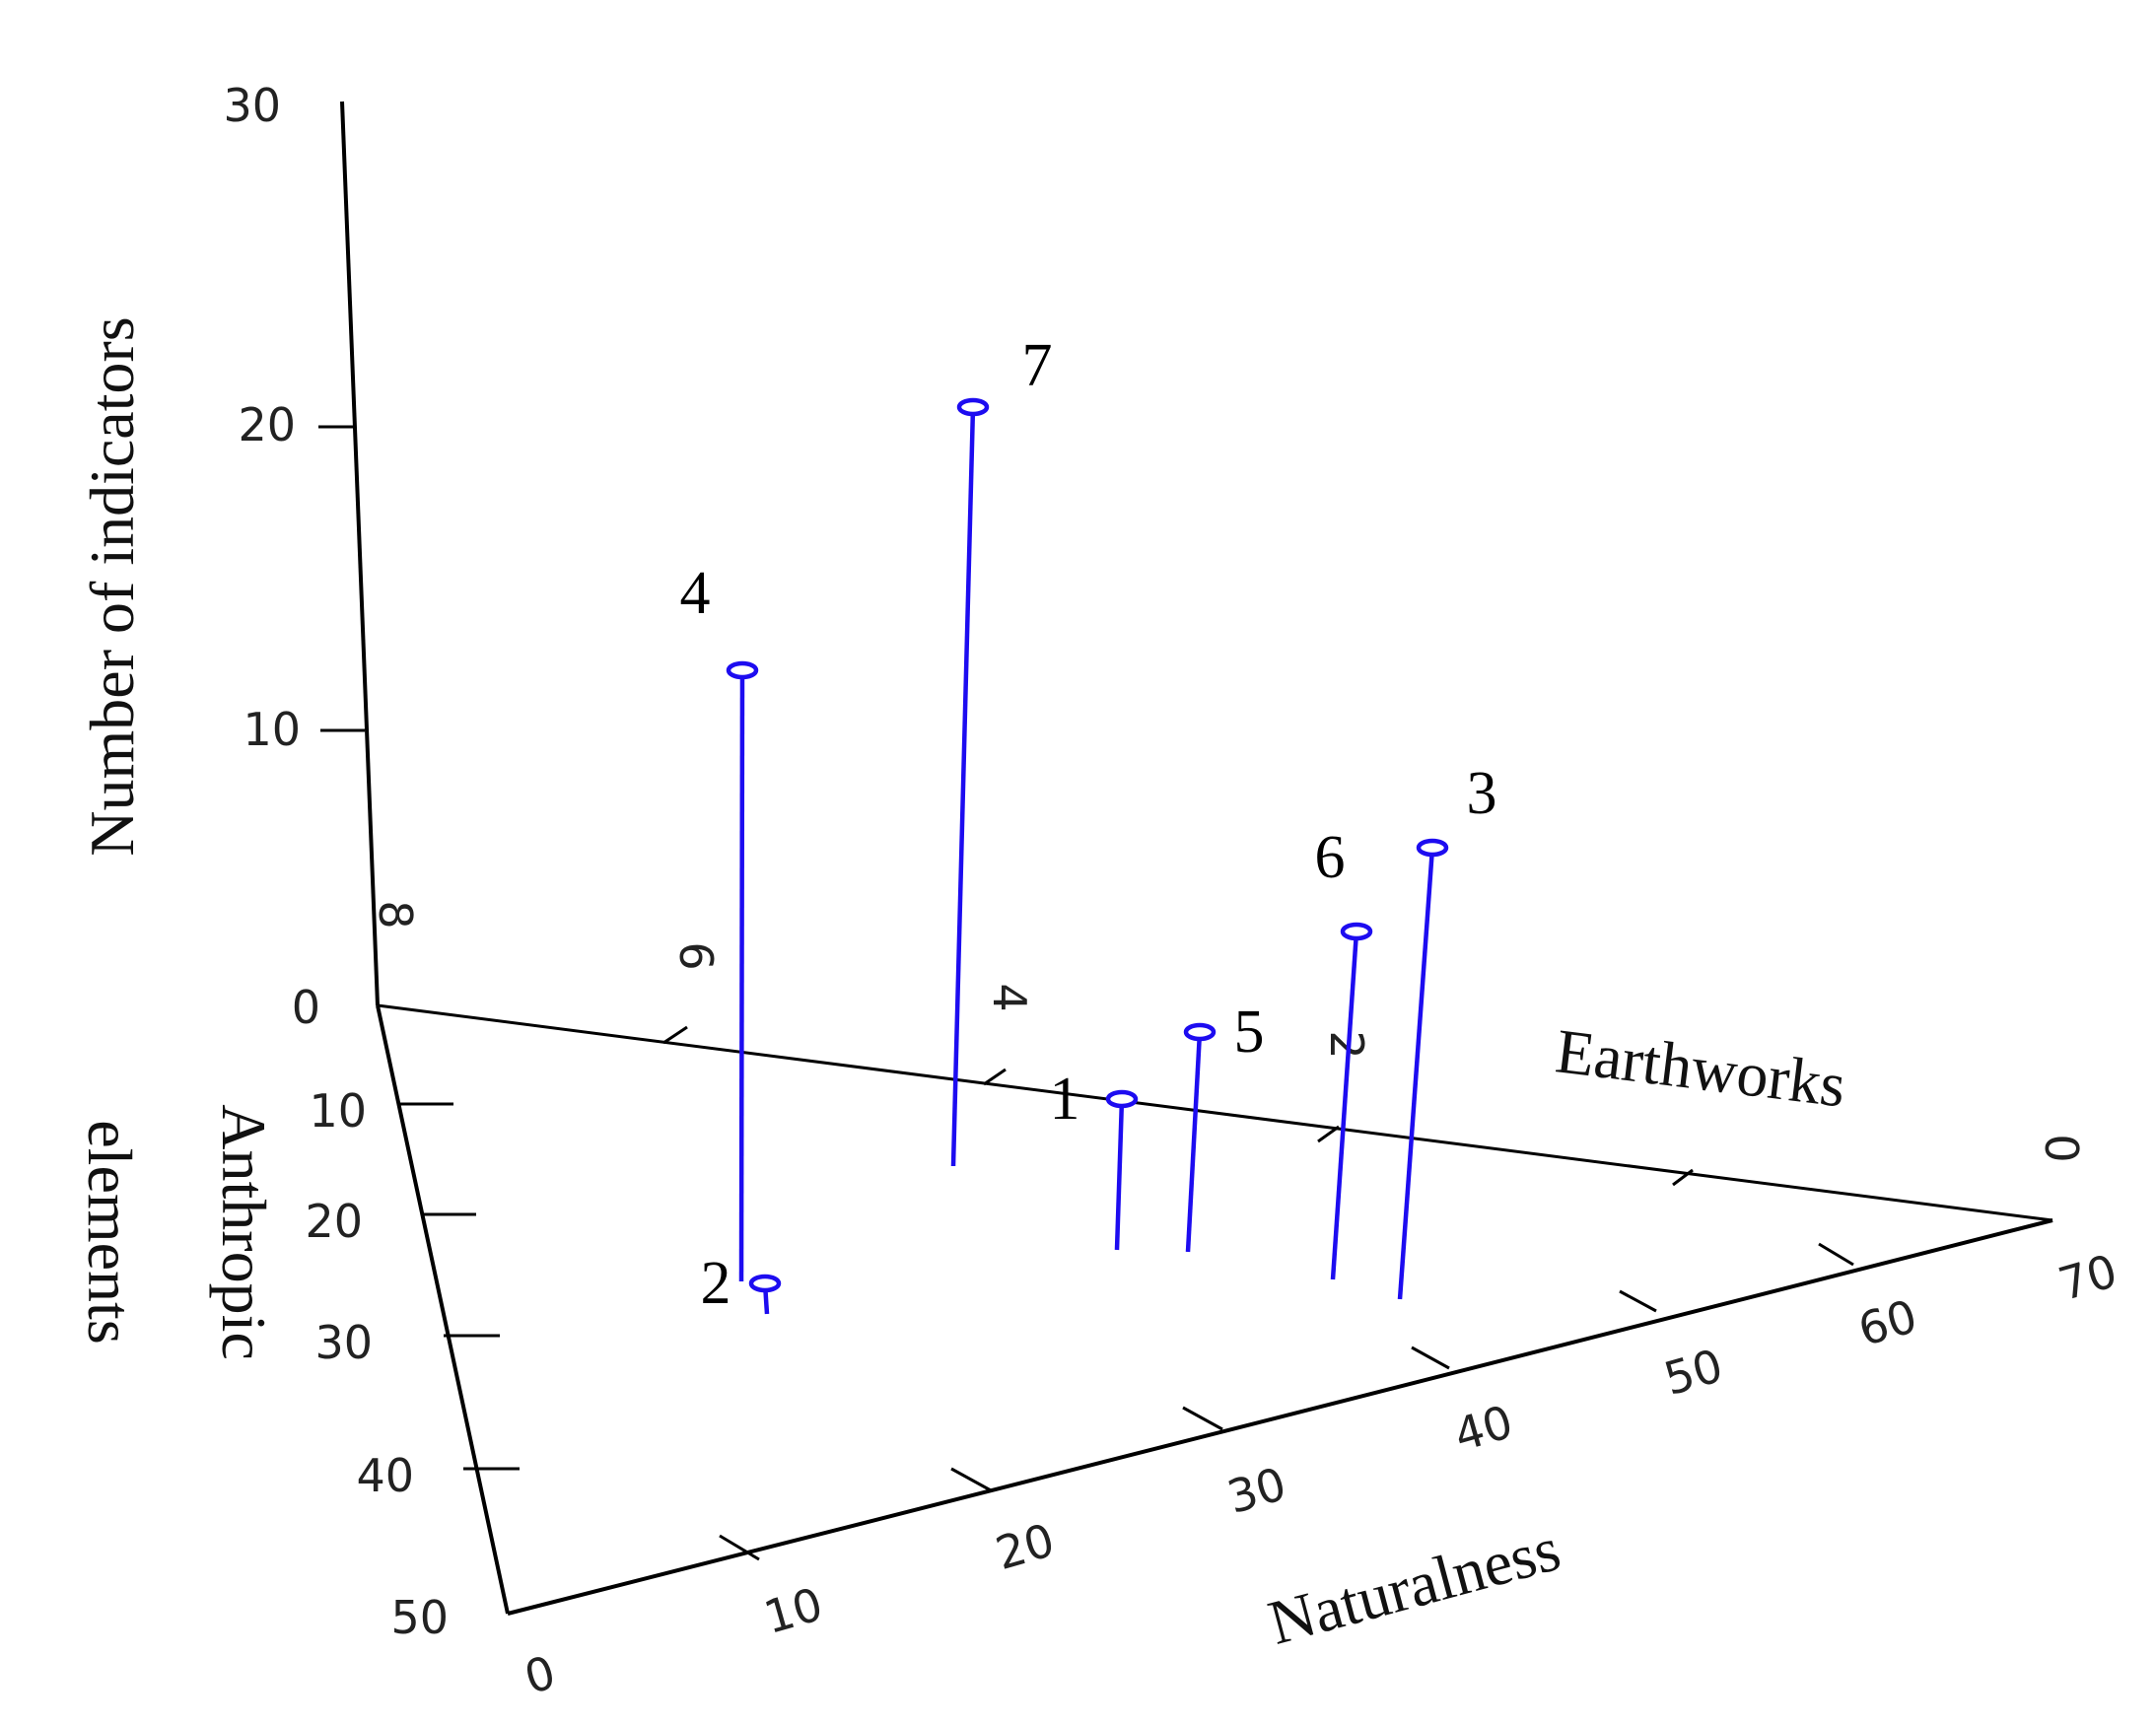 The image size is (2156, 1725). Describe the element at coordinates (1330, 858) in the screenshot. I see `data-point-label: 6` at that location.